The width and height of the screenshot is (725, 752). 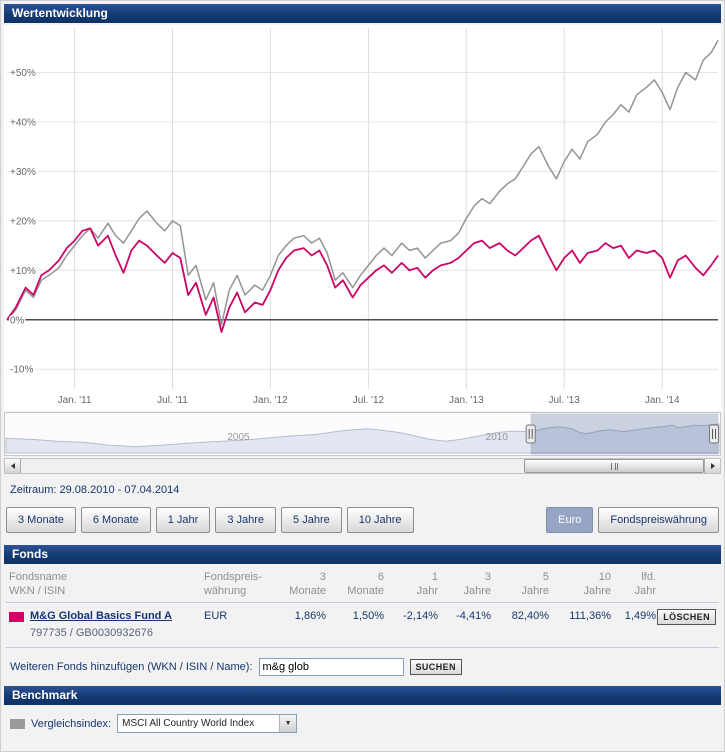 What do you see at coordinates (270, 400) in the screenshot?
I see `svg-text: Jan. '12` at bounding box center [270, 400].